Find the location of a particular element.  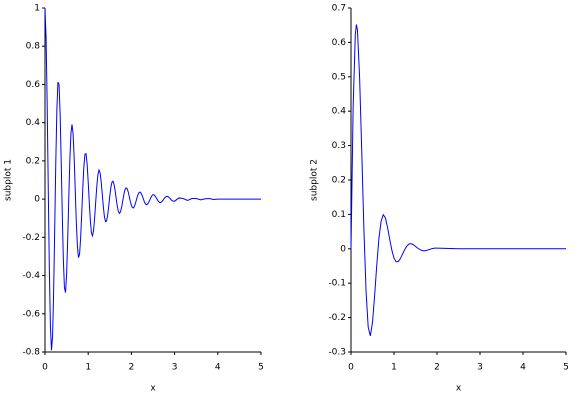

y-axis-label: subplot 1 is located at coordinates (9, 180).